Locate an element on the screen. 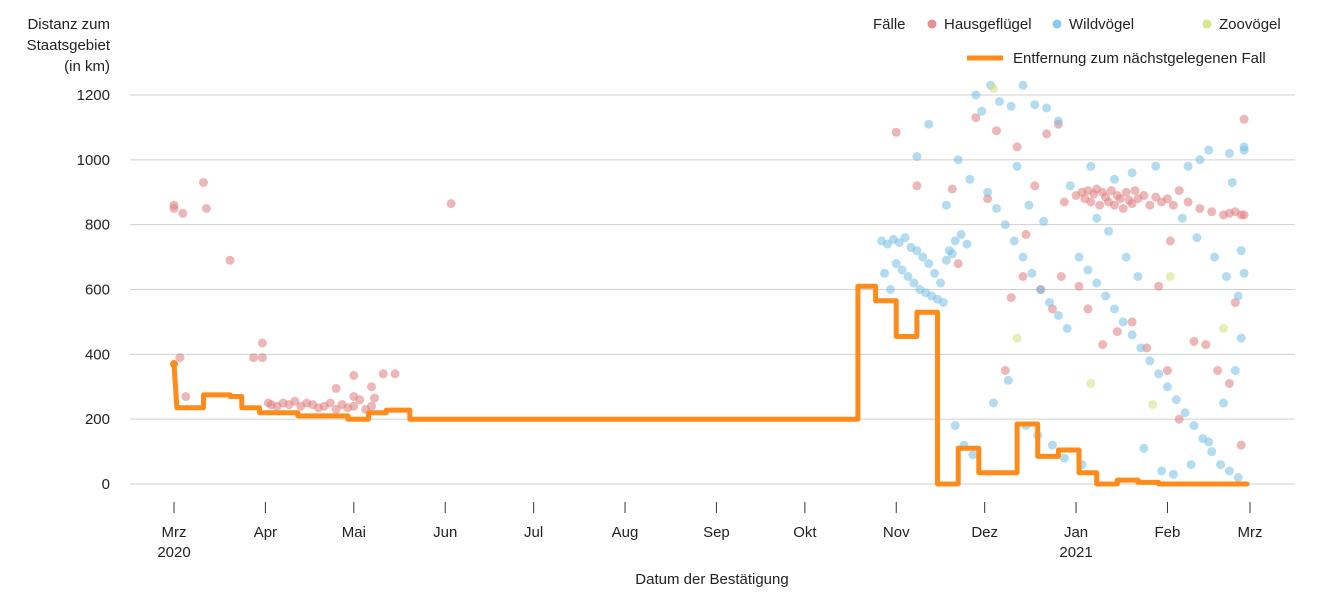  legend-series: Hausgeflügel Wildvögel Zoovögel is located at coordinates (1104, 24).